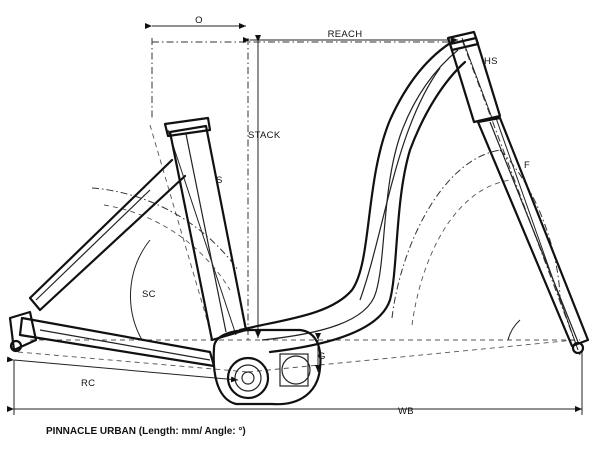 The image size is (600, 455). I want to click on label-stack: STACK, so click(264, 135).